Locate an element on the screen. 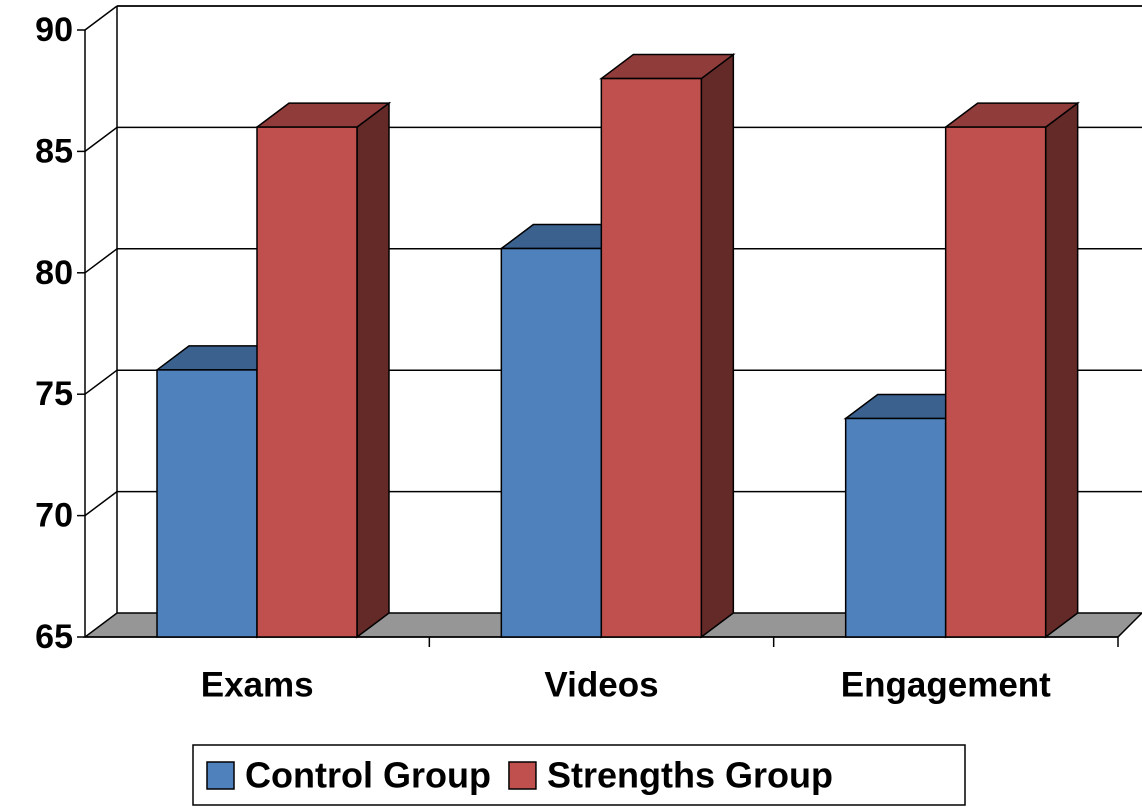  y-tick-label: 65 is located at coordinates (54, 637).